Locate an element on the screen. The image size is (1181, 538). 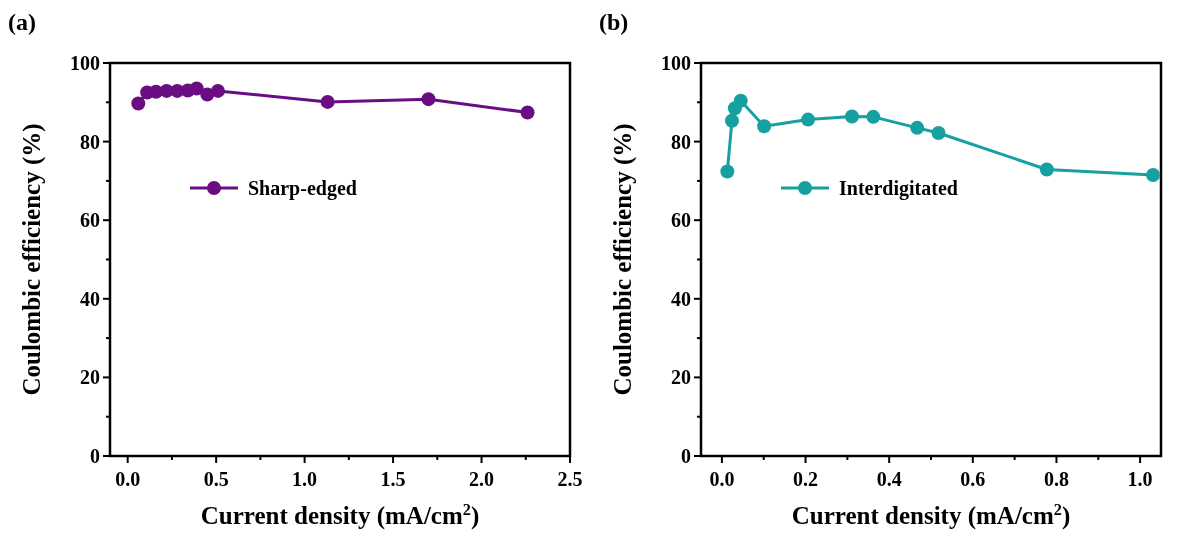
legend-label: Sharp-edged is located at coordinates (302, 188).